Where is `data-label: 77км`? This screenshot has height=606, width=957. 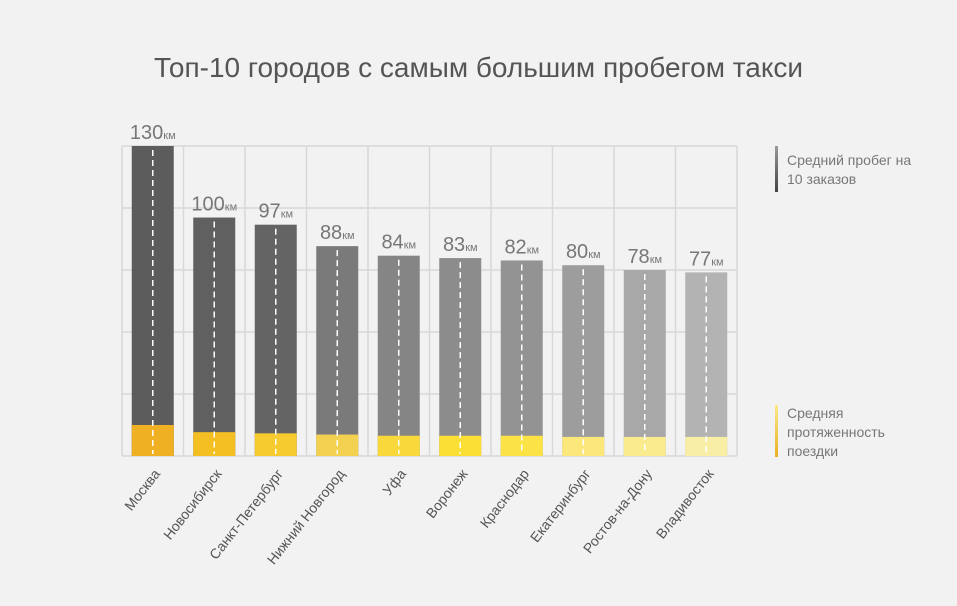 data-label: 77км is located at coordinates (706, 259).